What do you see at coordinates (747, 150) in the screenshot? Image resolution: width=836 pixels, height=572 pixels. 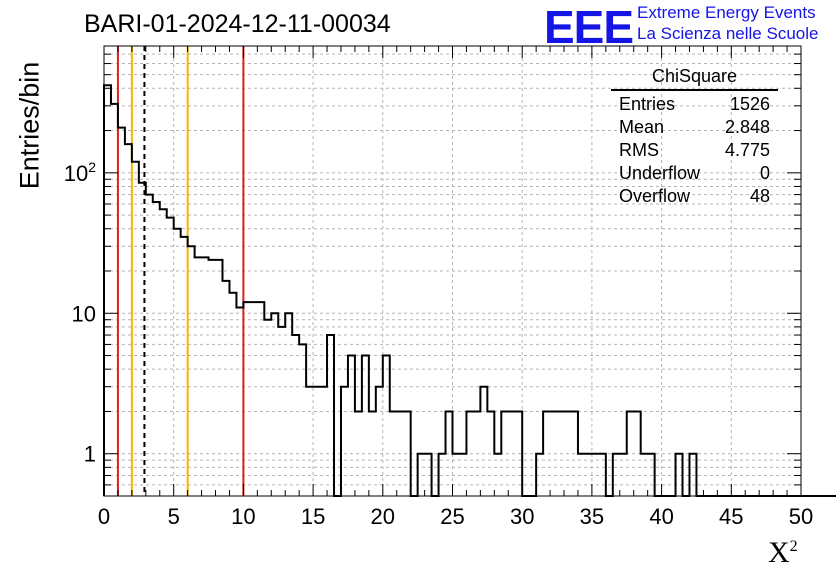 I see `stats-value: 4.775` at bounding box center [747, 150].